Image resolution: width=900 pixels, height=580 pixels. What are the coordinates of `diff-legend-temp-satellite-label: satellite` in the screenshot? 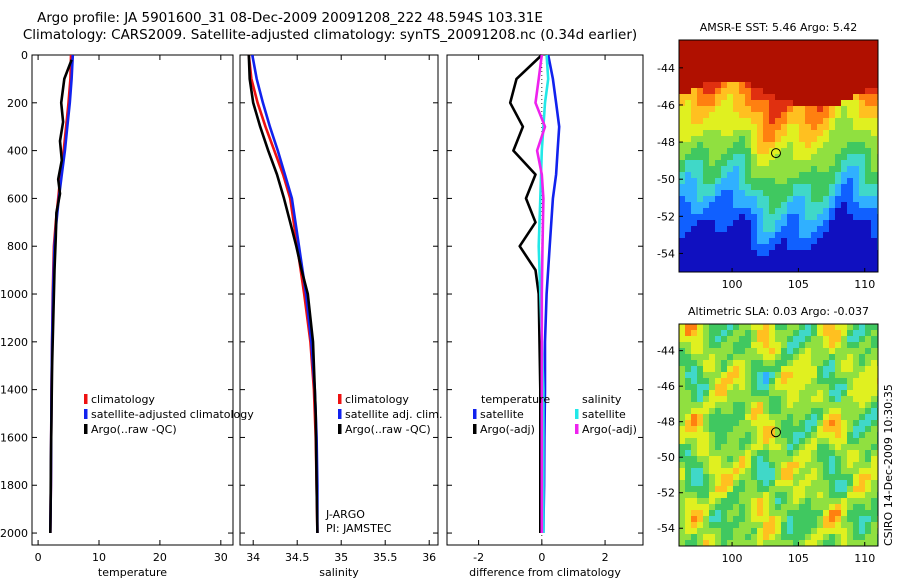 It's located at (502, 414).